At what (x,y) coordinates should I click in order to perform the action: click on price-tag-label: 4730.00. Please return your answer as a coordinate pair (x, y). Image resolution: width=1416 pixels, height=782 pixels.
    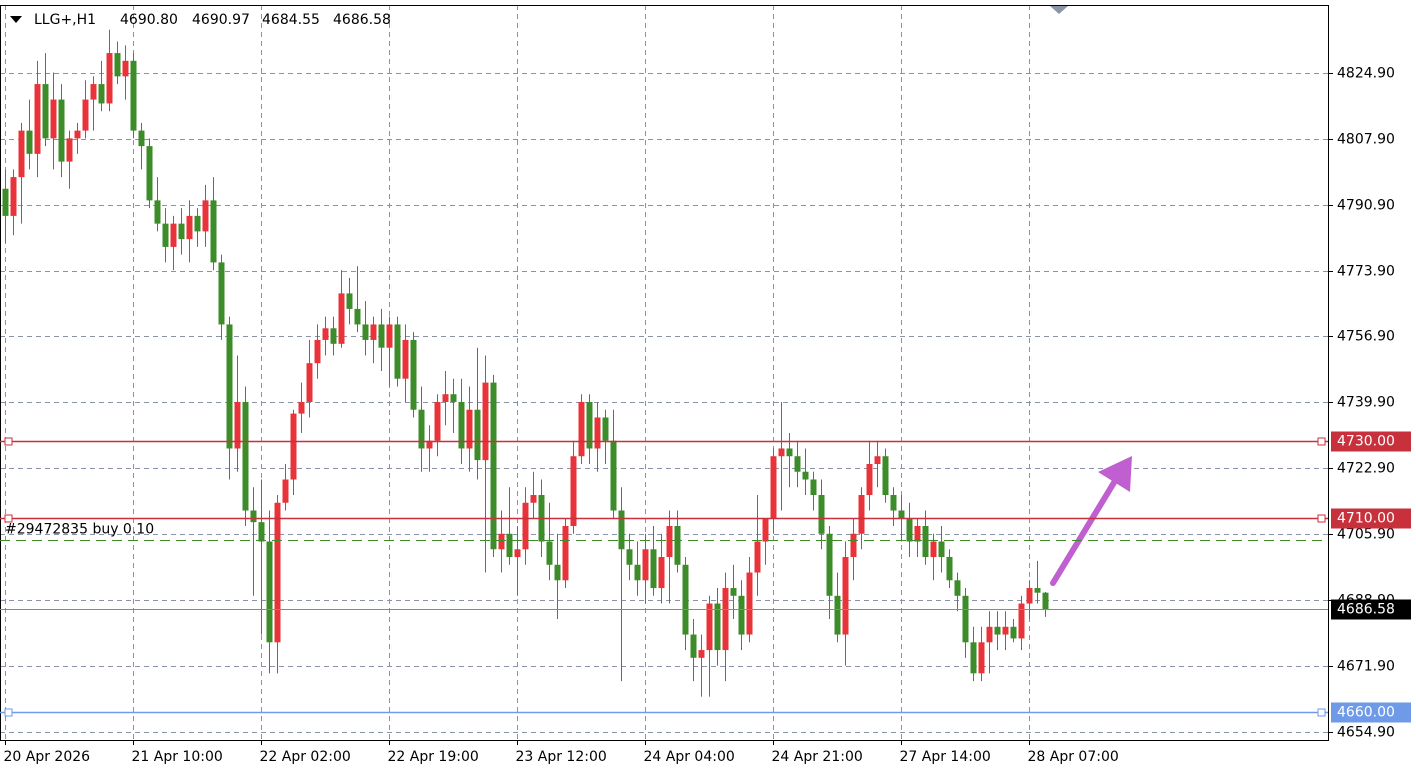
    Looking at the image, I should click on (1366, 442).